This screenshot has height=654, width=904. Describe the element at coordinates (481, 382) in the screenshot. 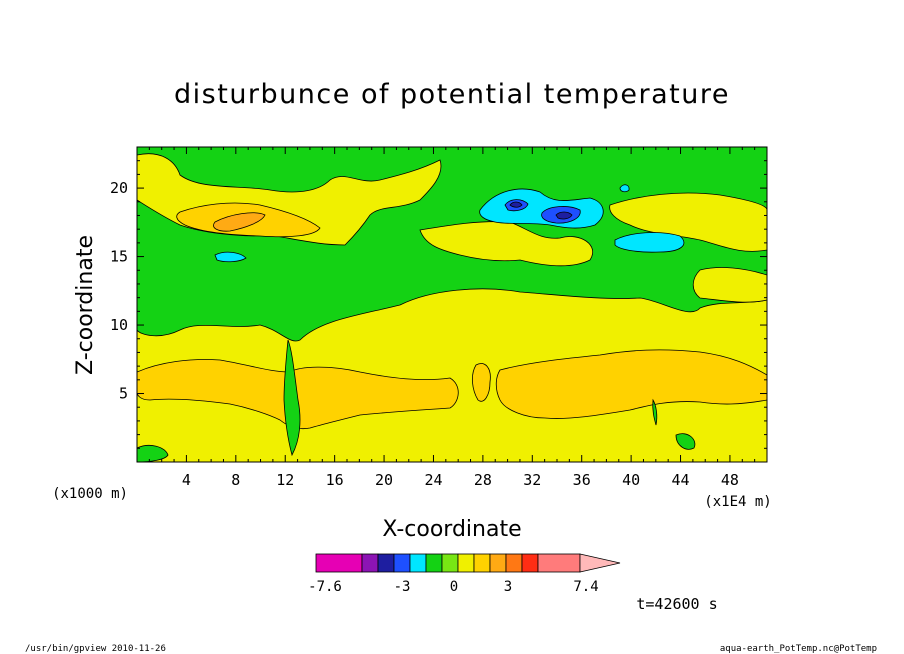

I see `orange-band-mid` at that location.